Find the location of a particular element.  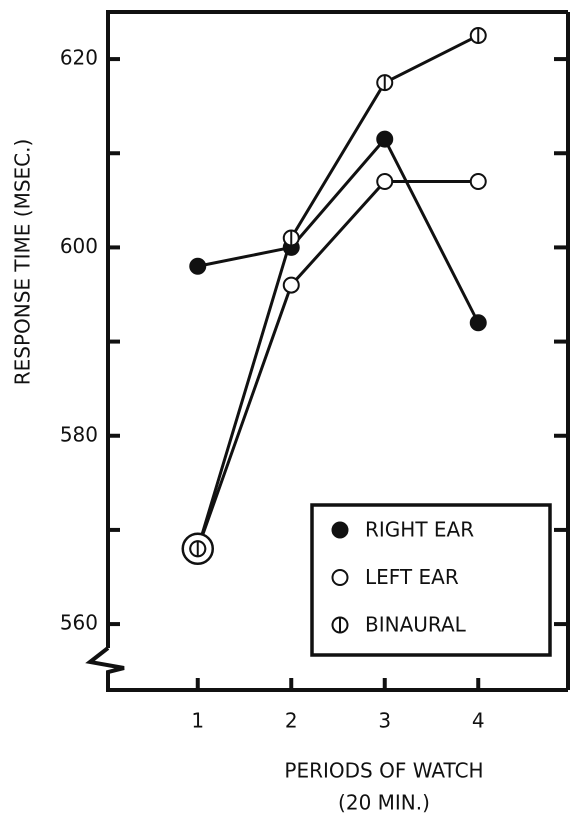

legend-label: RIGHT EAR is located at coordinates (419, 530).